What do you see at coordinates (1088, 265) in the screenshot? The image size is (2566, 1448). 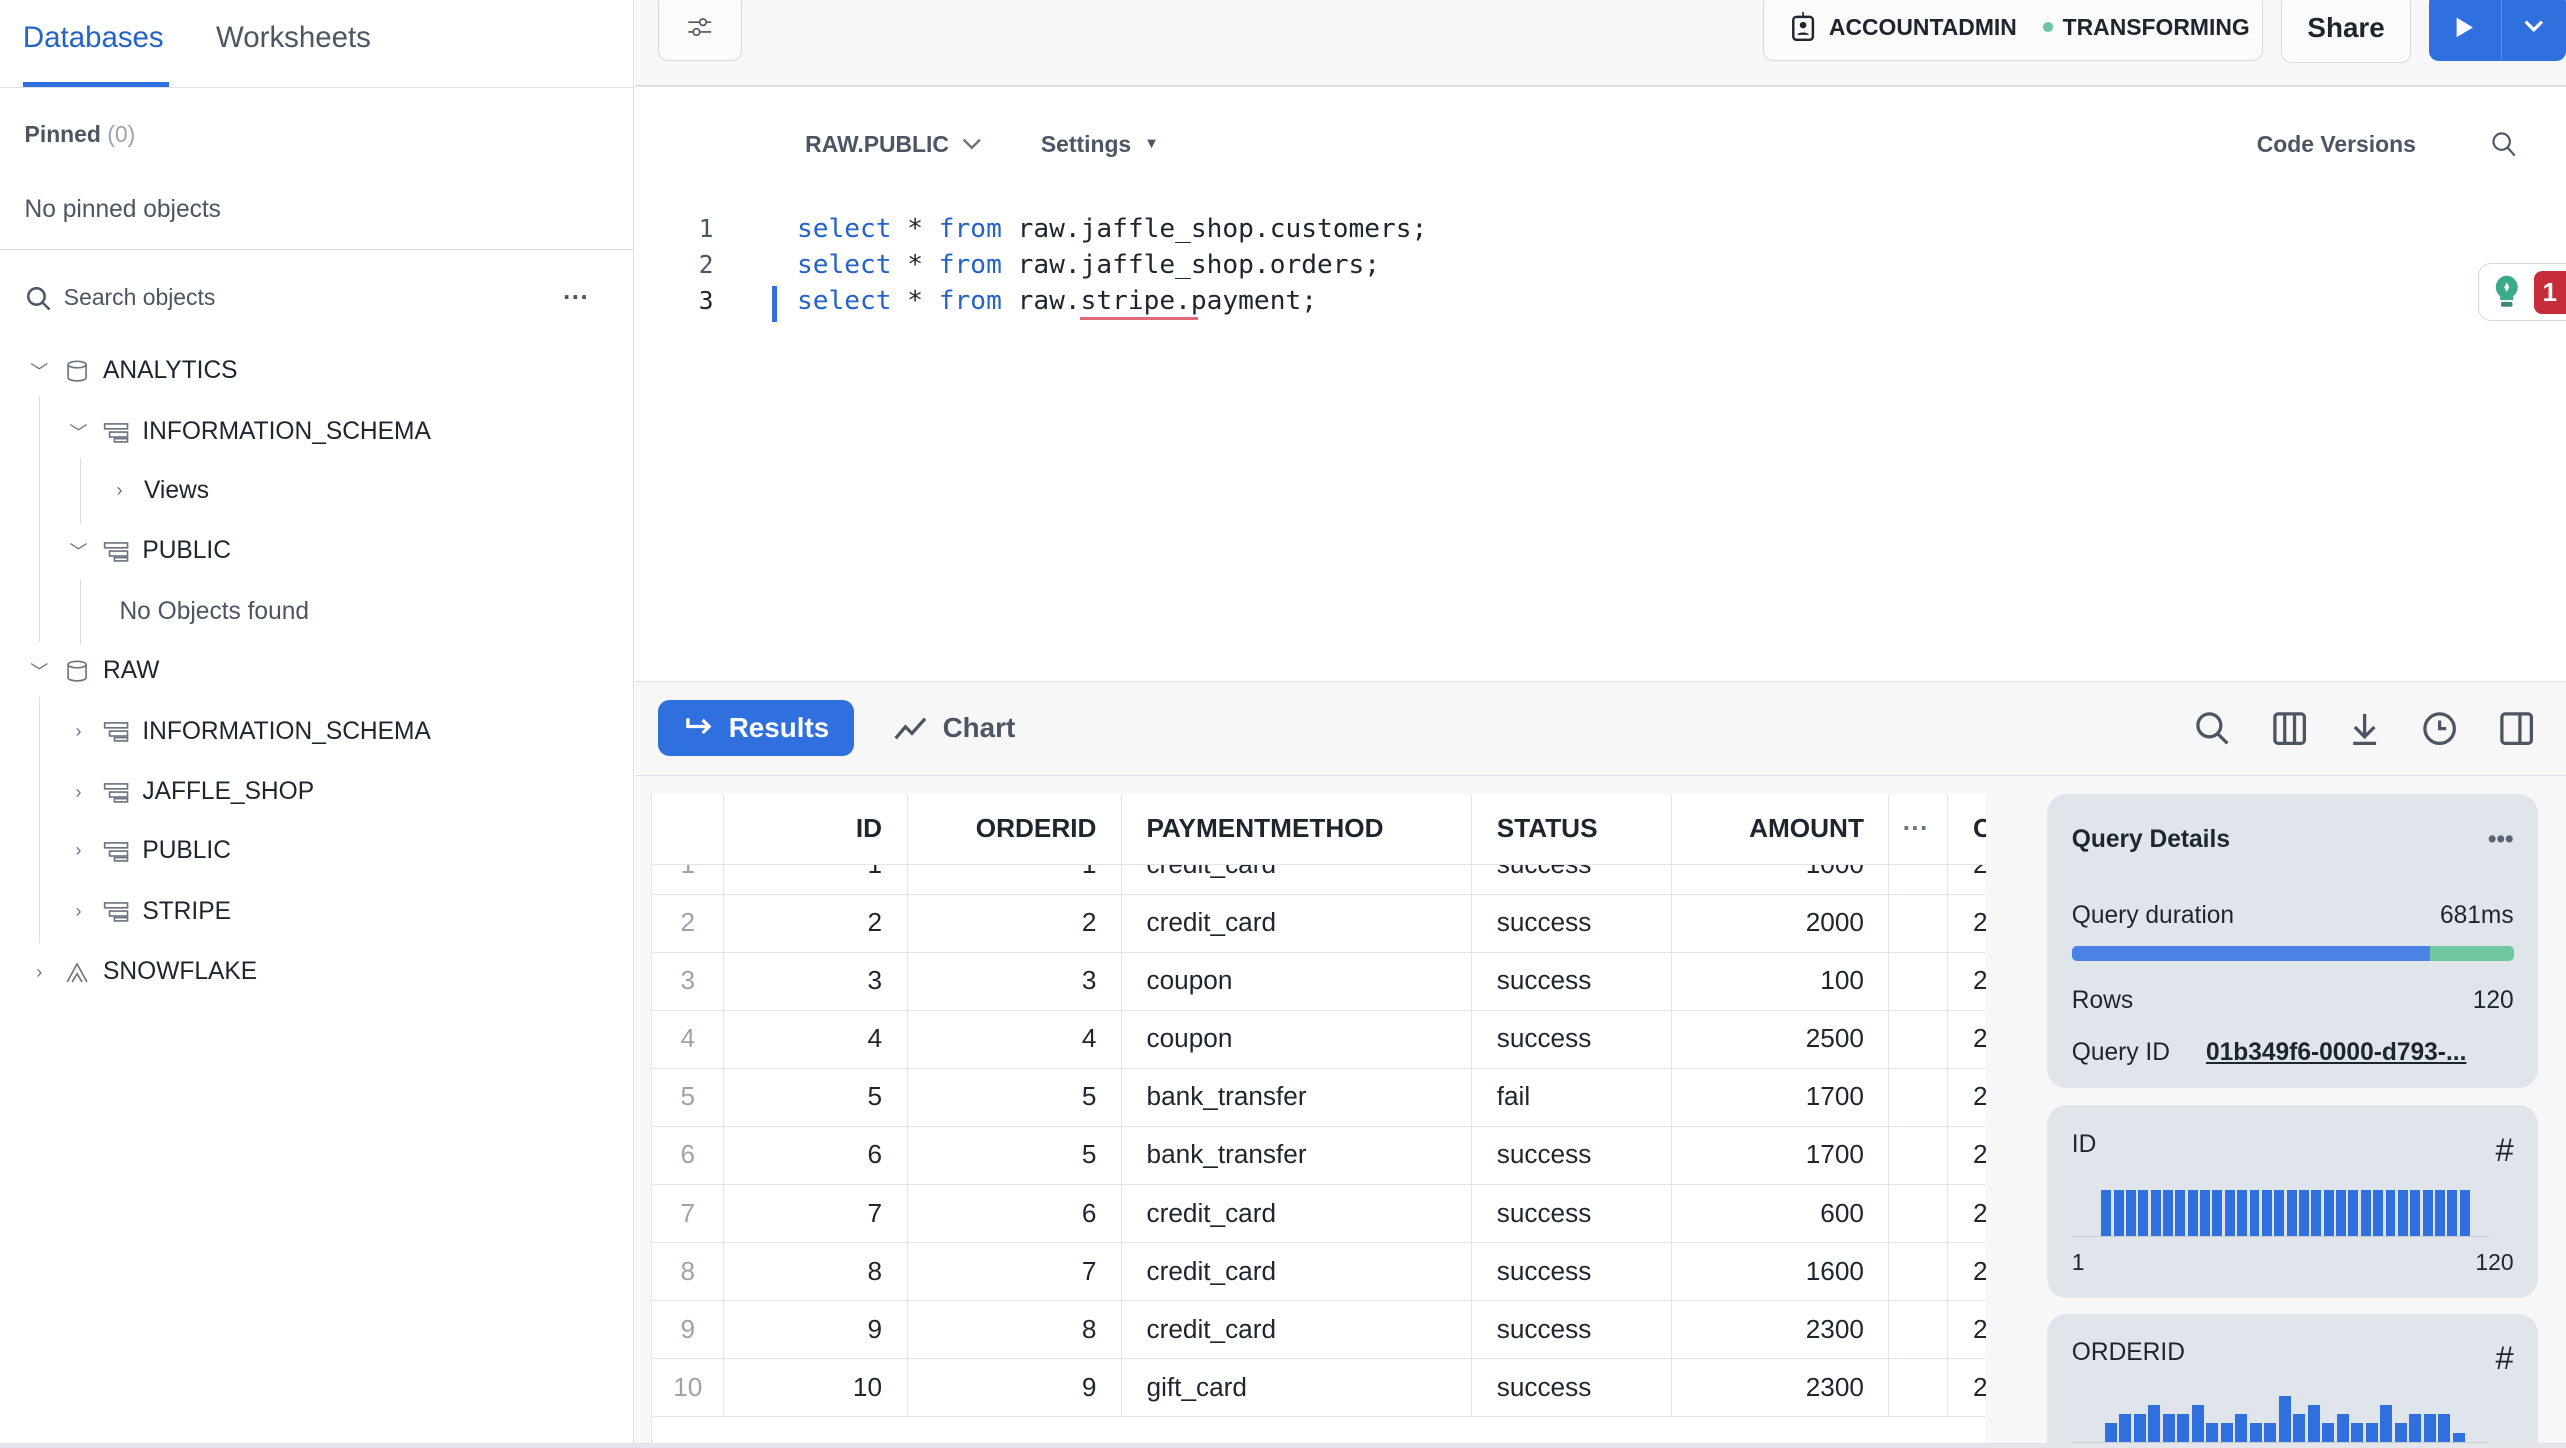 I see `code-line: select * from raw.jaffle_shop.orders;` at bounding box center [1088, 265].